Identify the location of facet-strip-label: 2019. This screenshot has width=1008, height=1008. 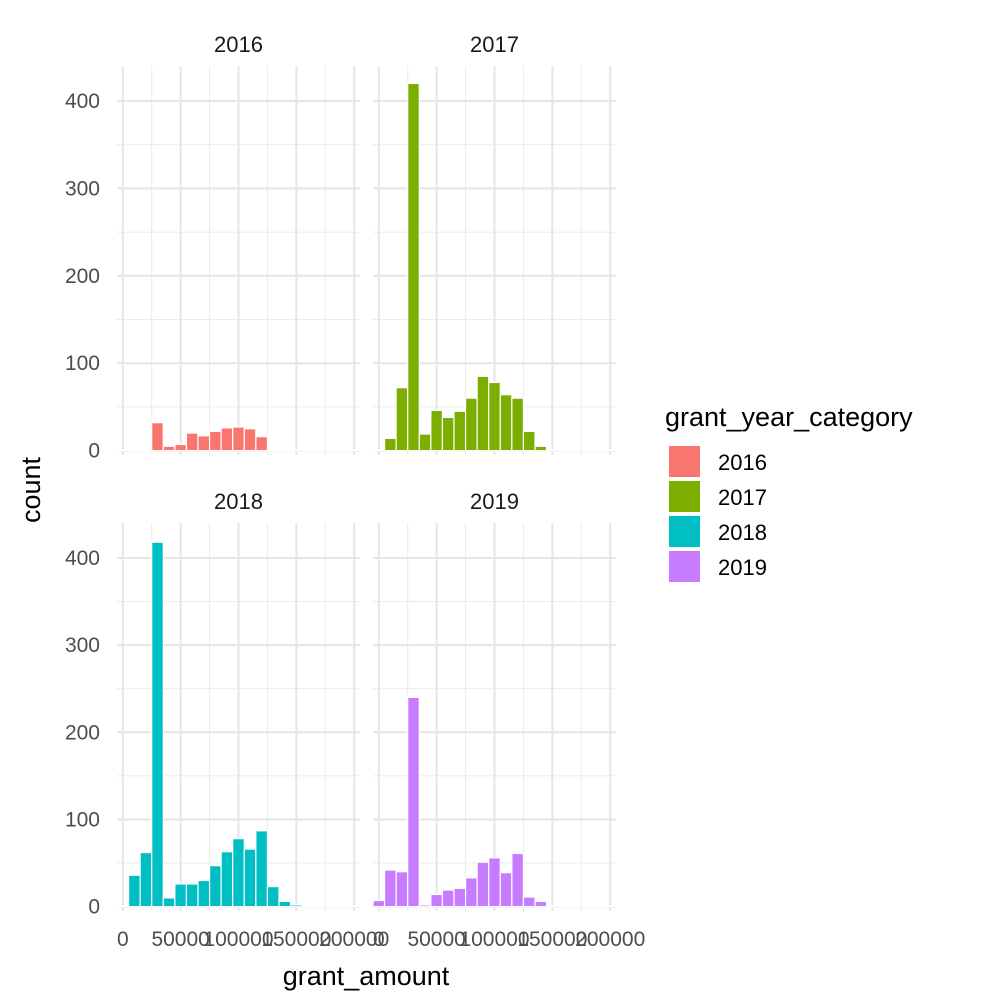
(494, 501).